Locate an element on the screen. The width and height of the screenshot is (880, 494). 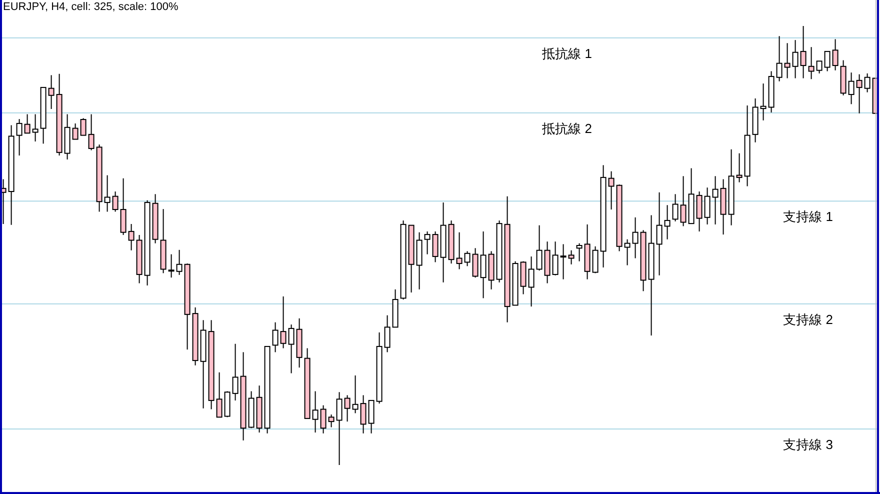
ref-line-label: 支持線 1 is located at coordinates (808, 216).